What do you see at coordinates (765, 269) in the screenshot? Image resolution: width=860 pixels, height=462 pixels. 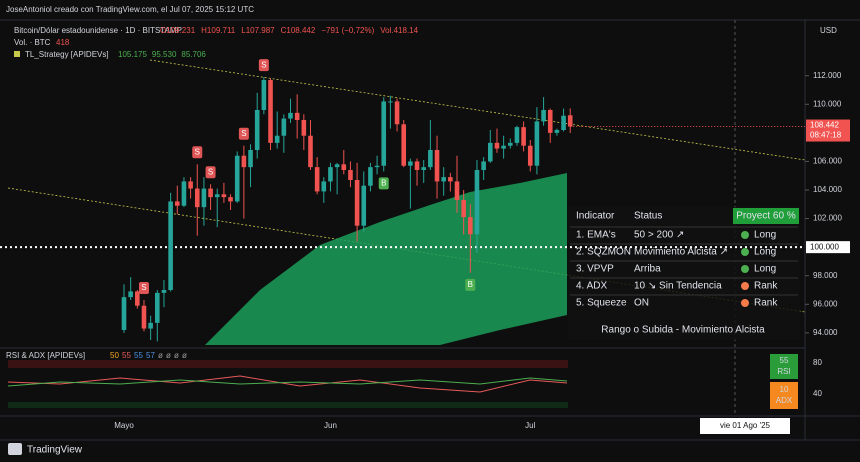 I see `indicator-signal: Long` at bounding box center [765, 269].